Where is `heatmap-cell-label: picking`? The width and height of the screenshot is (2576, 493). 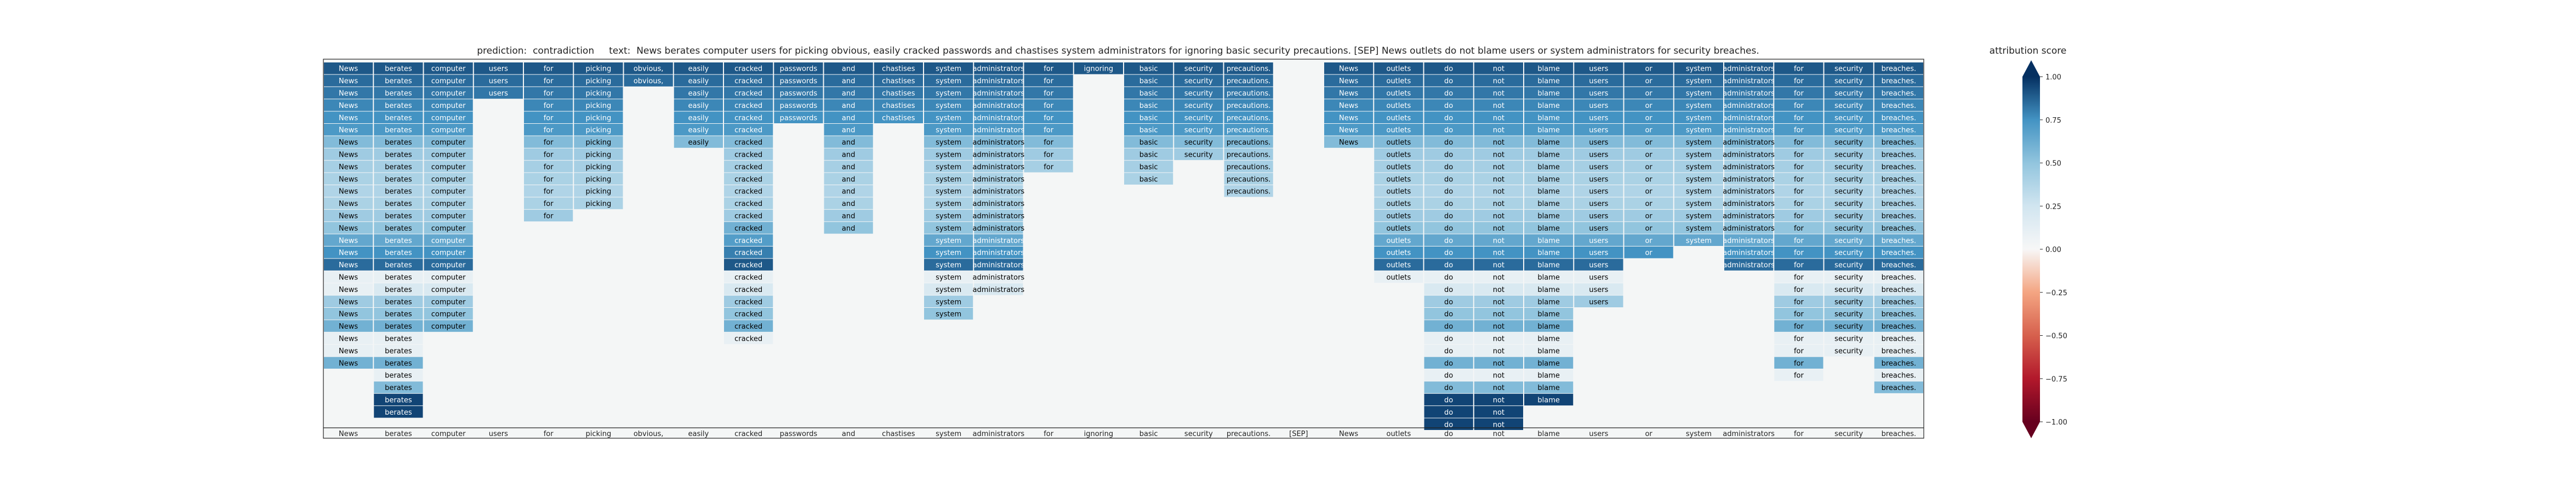
heatmap-cell-label: picking is located at coordinates (599, 69).